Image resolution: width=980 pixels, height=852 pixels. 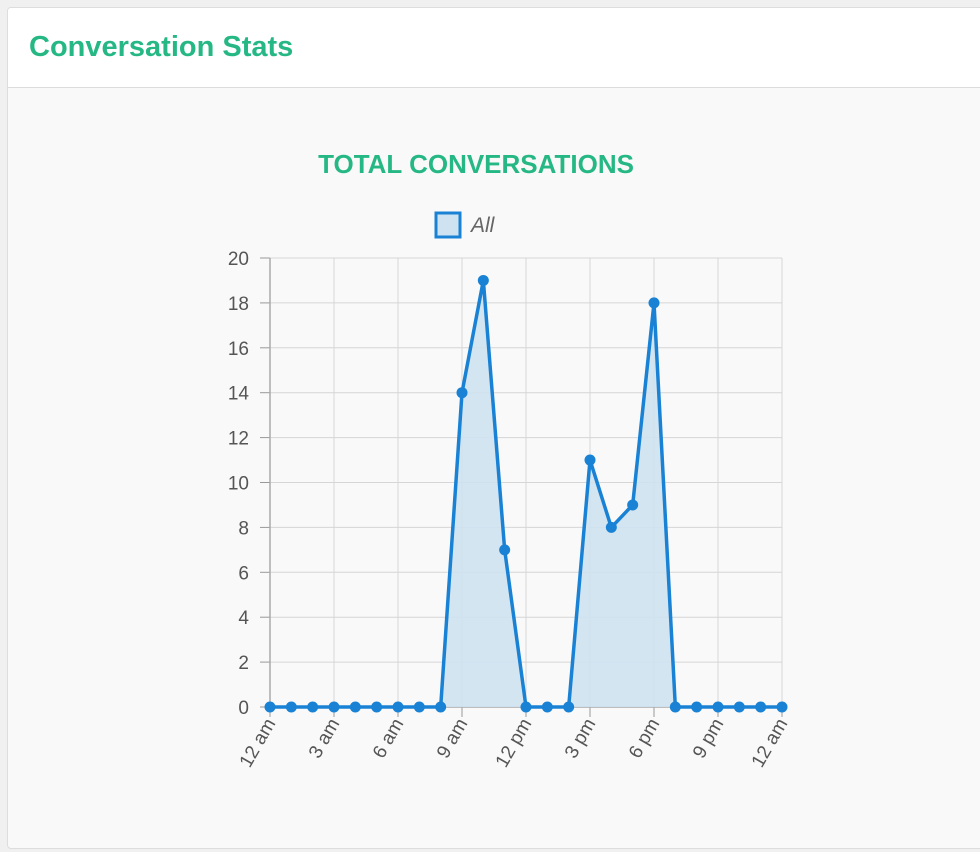 I want to click on x-tick-label: 9 am, so click(x=452, y=738).